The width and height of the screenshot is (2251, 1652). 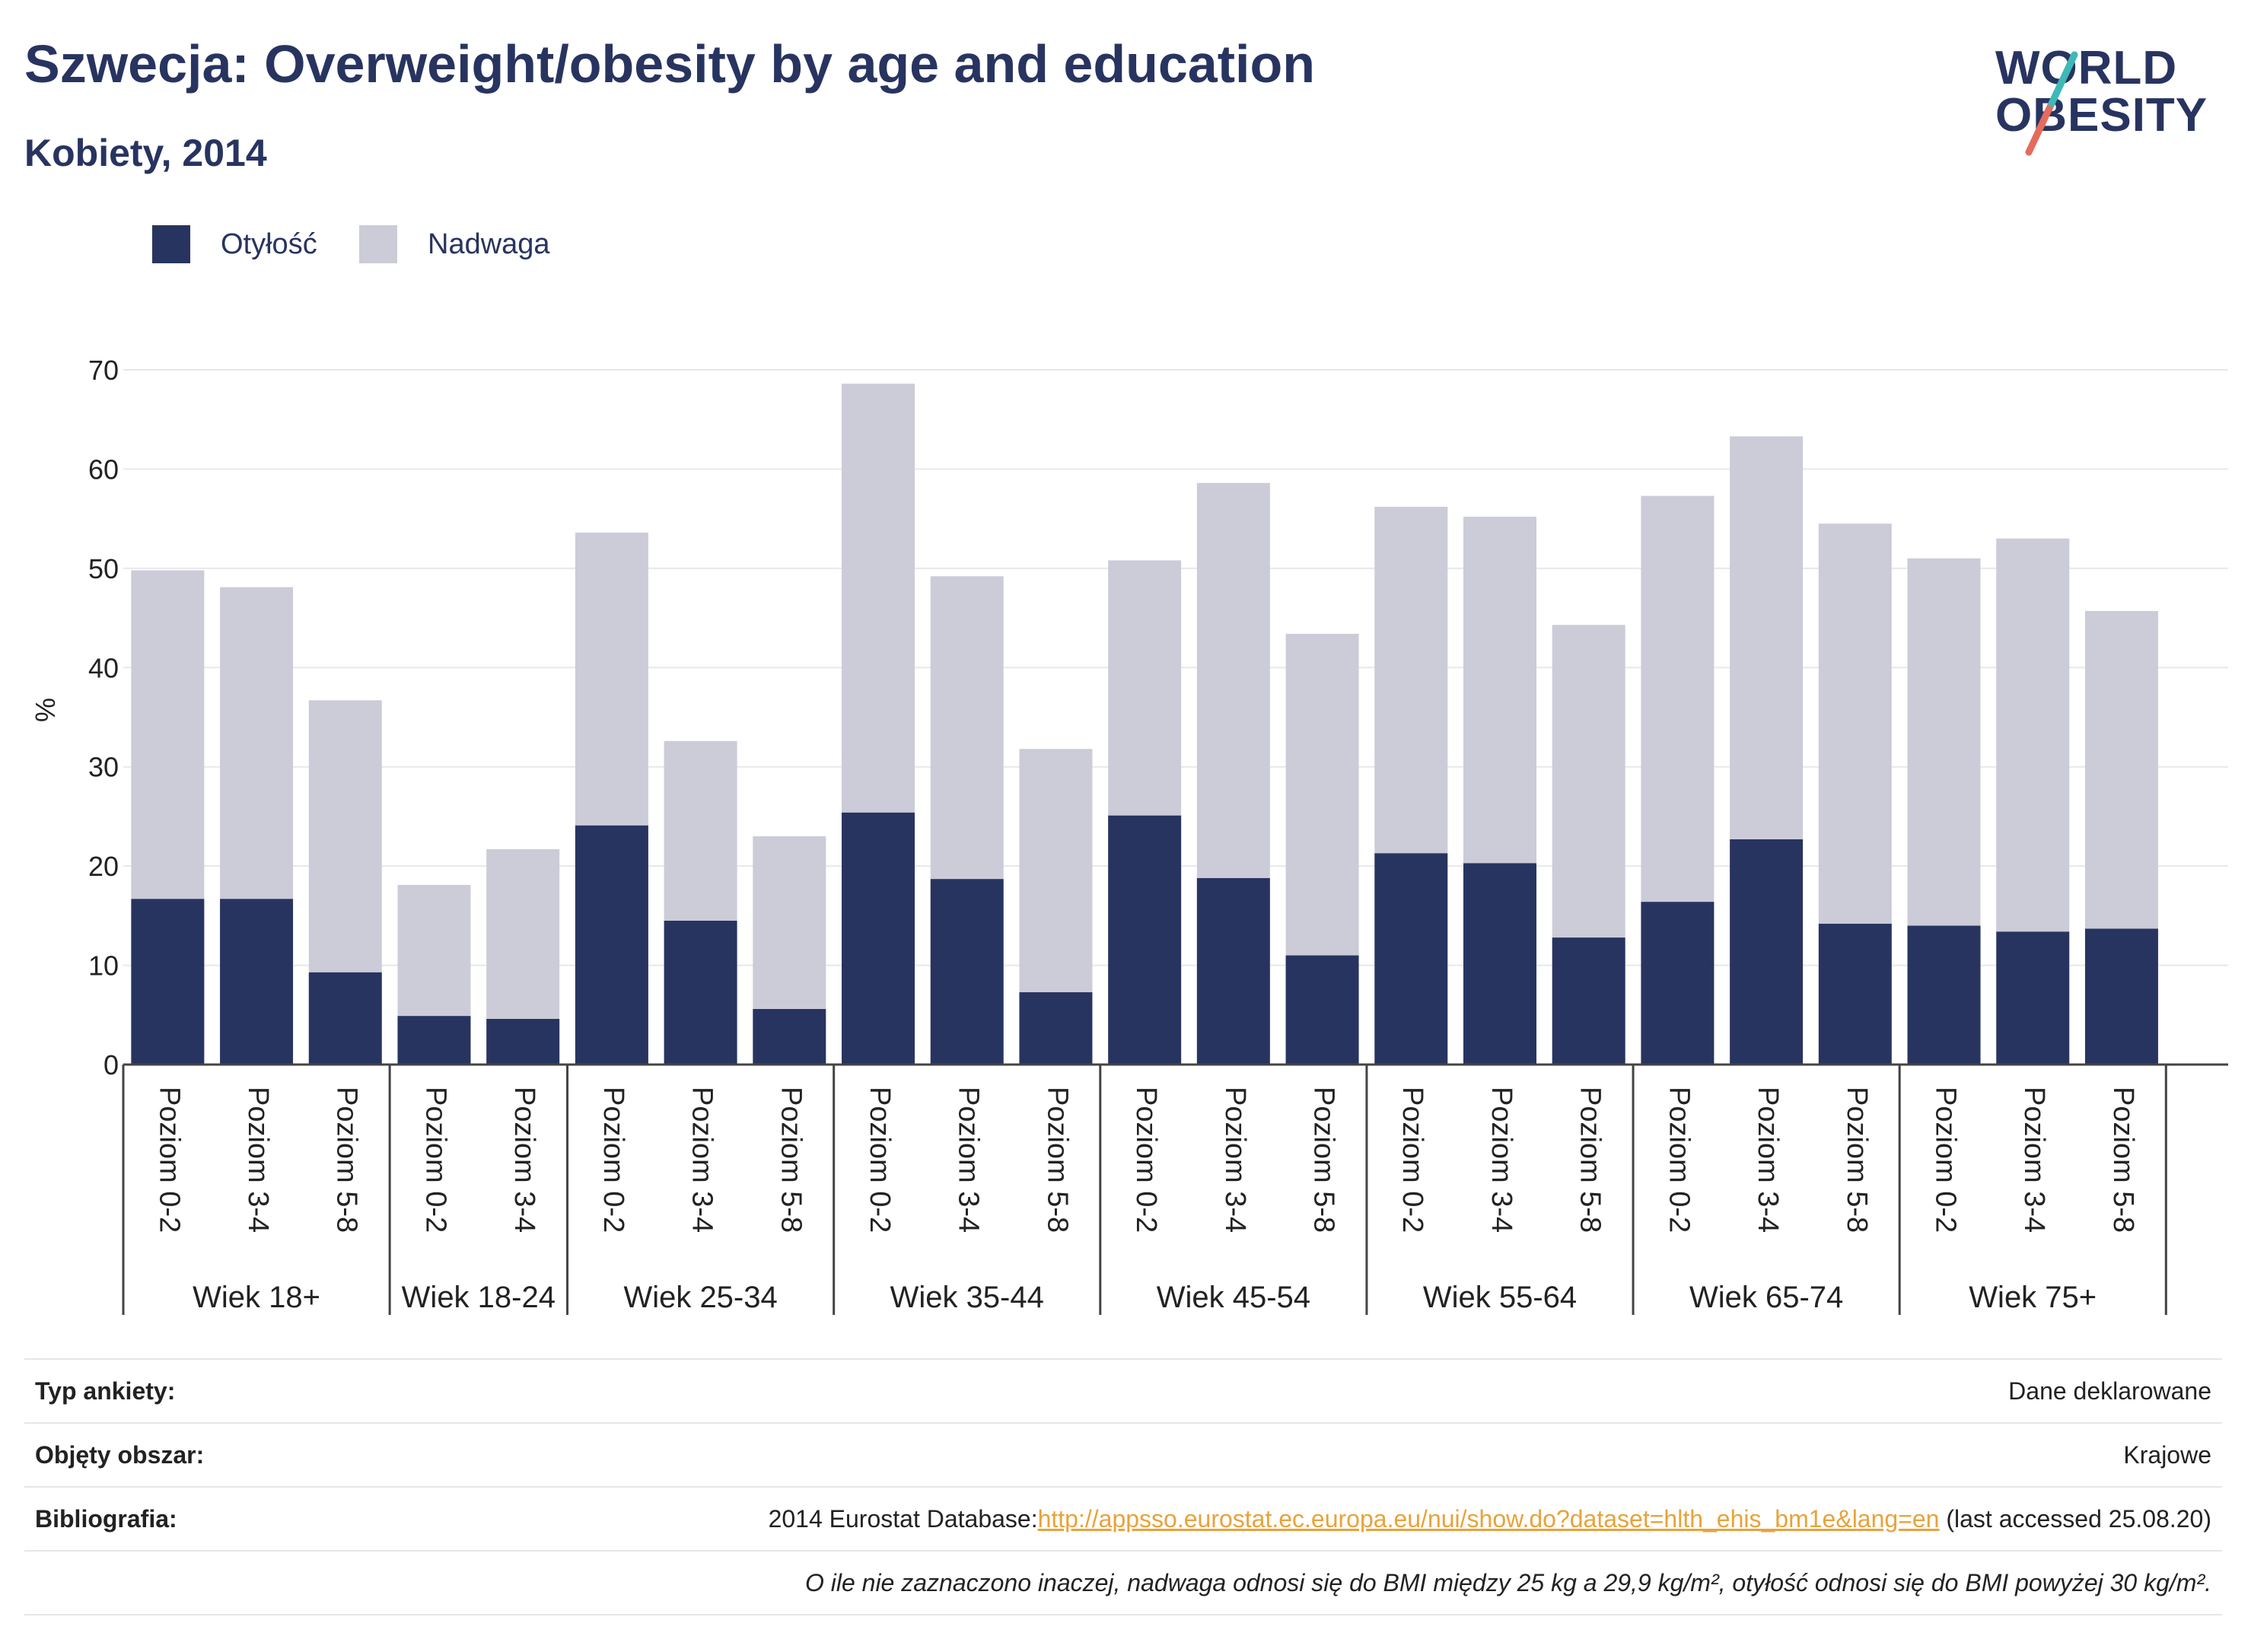 I want to click on x-group-label: Wiek 45-54, so click(x=1233, y=1297).